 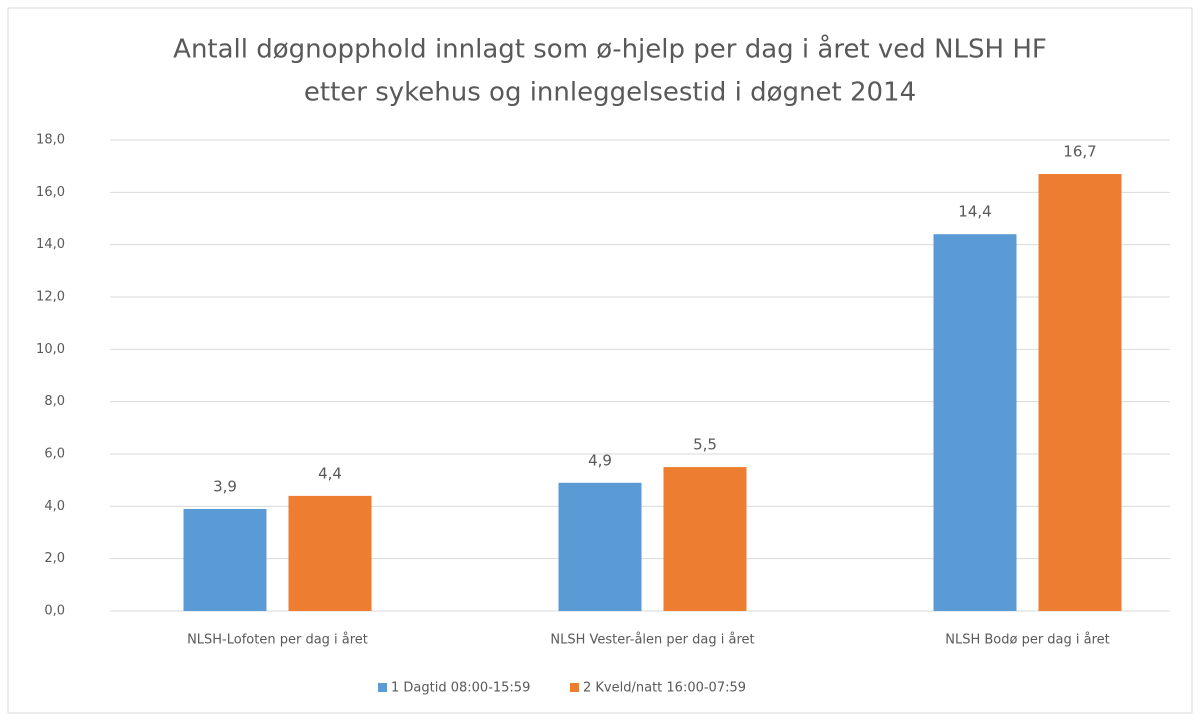 I want to click on data-label: 16,7, so click(x=1079, y=152).